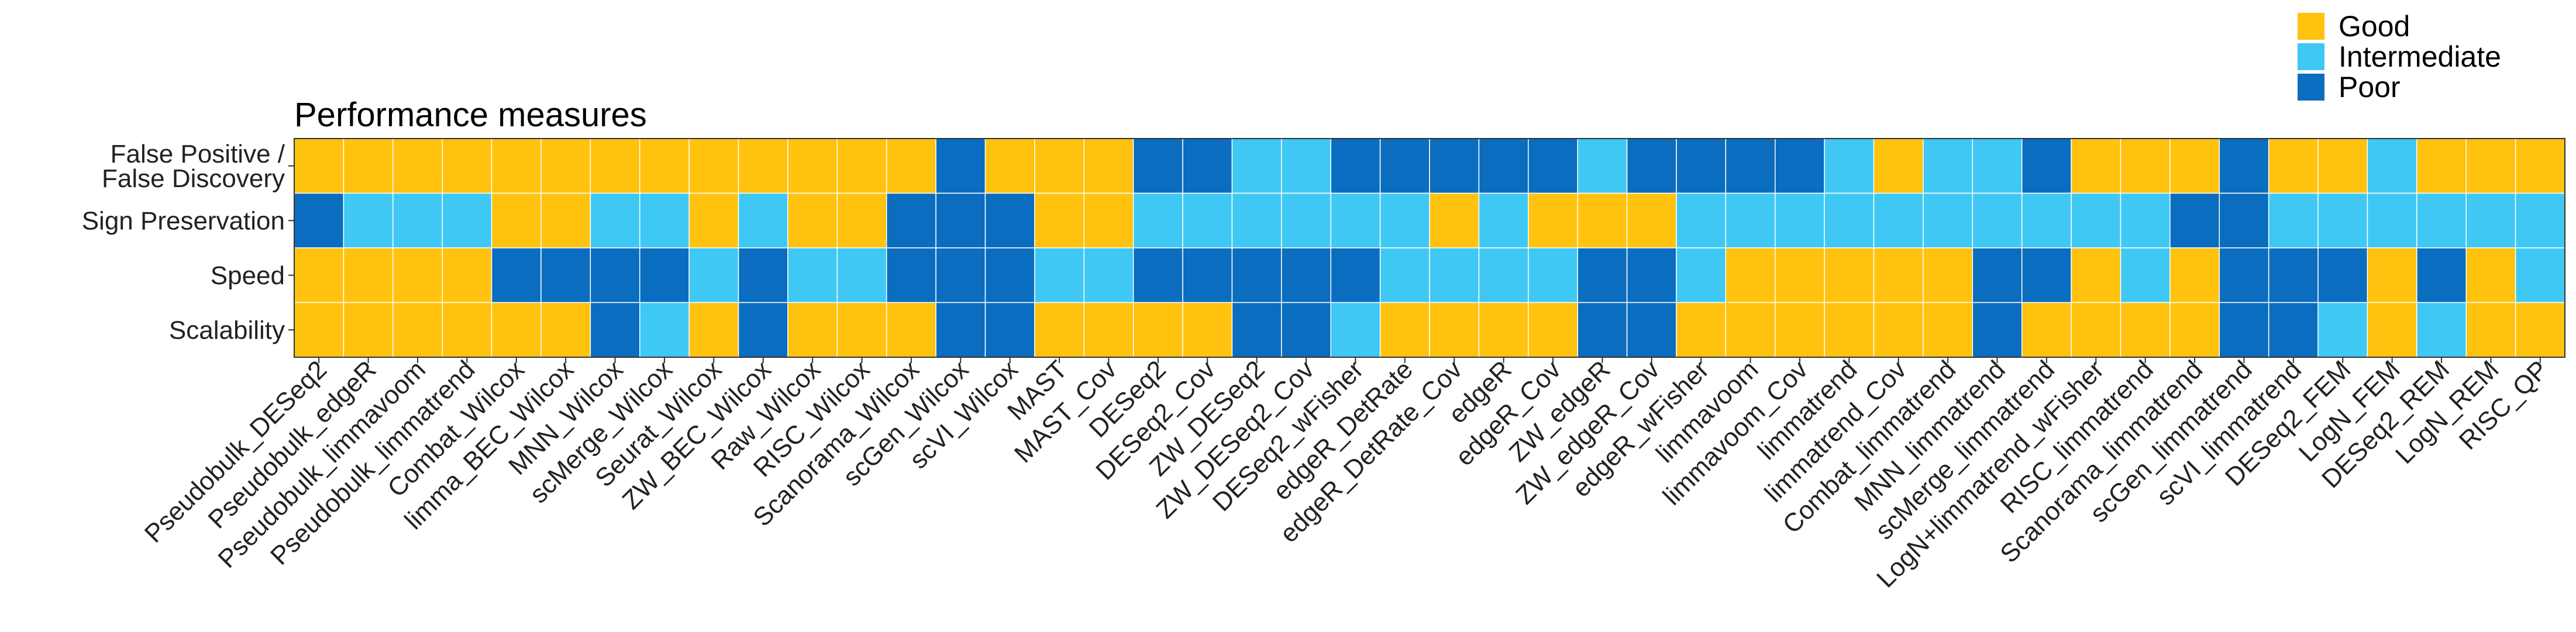  Describe the element at coordinates (227, 330) in the screenshot. I see `row-label-scalability: Scalability` at that location.